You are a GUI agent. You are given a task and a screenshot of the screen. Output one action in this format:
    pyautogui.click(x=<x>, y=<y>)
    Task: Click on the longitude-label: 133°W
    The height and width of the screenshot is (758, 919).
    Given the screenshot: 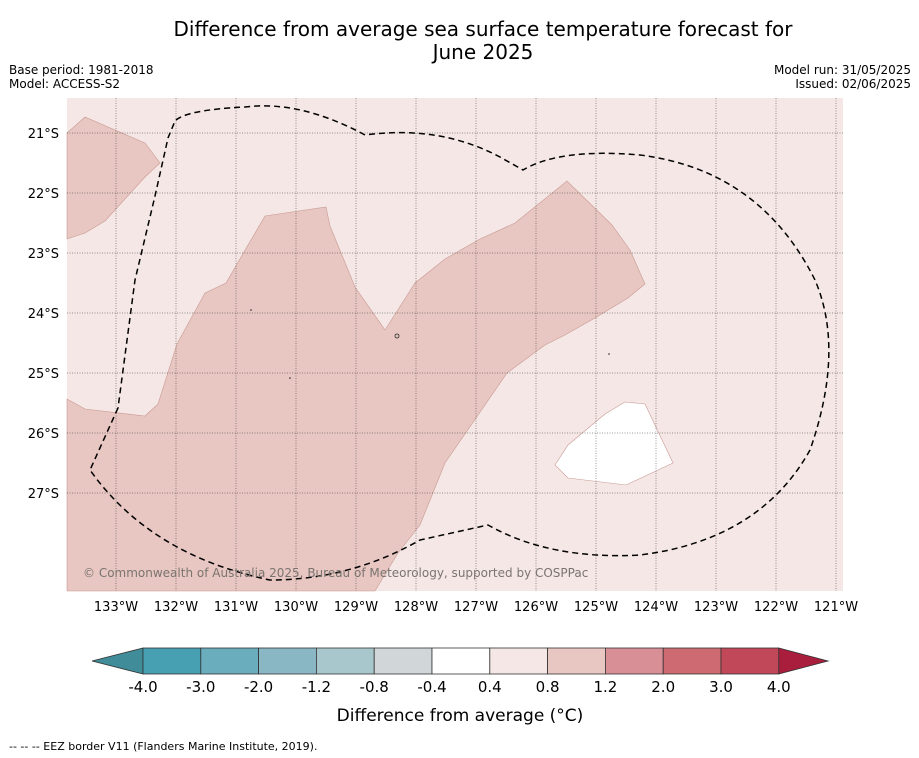 What is the action you would take?
    pyautogui.click(x=116, y=607)
    